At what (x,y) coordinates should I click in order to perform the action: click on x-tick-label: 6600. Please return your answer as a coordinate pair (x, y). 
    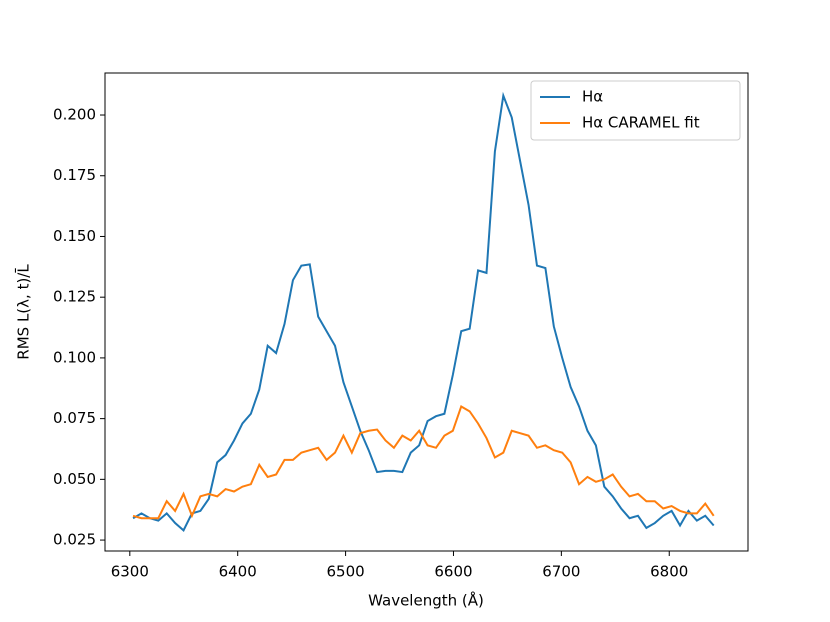
    Looking at the image, I should click on (453, 572).